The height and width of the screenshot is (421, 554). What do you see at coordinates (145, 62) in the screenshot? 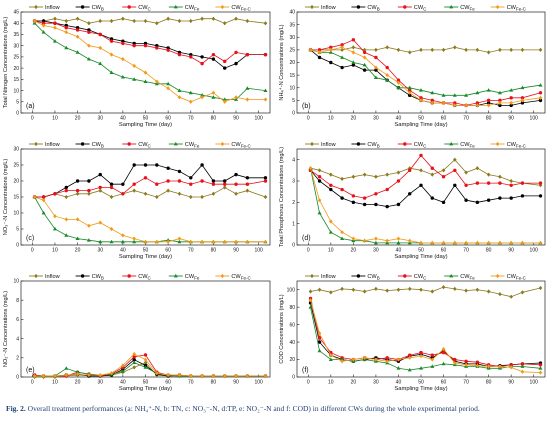
I see `plot-frame` at bounding box center [145, 62].